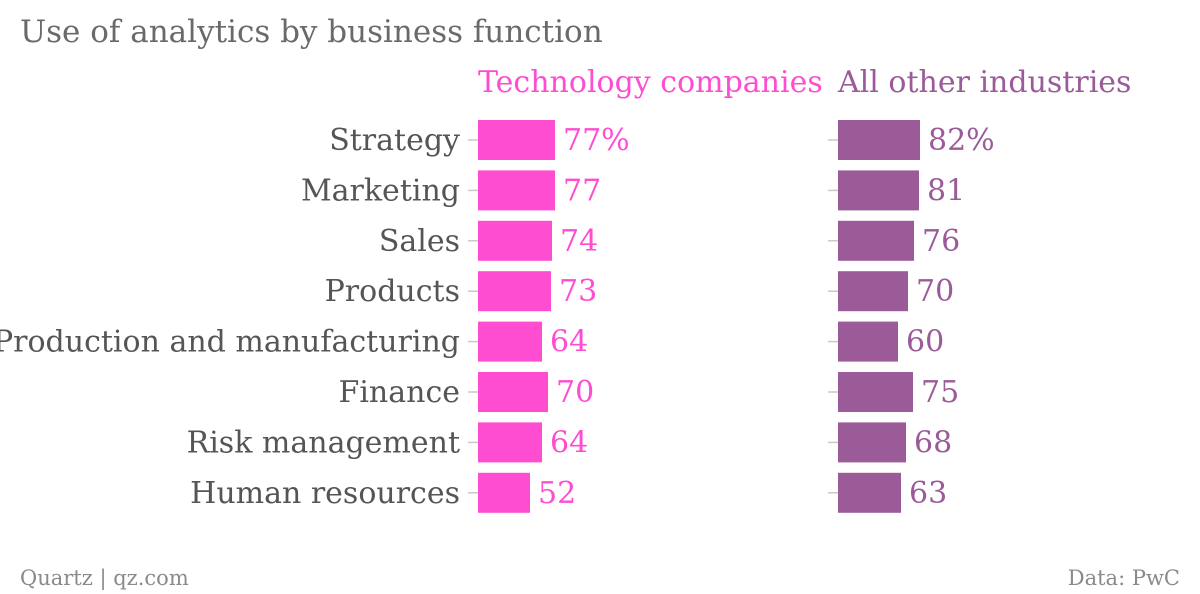 The image size is (1200, 594). I want to click on category-label: Finance, so click(400, 392).